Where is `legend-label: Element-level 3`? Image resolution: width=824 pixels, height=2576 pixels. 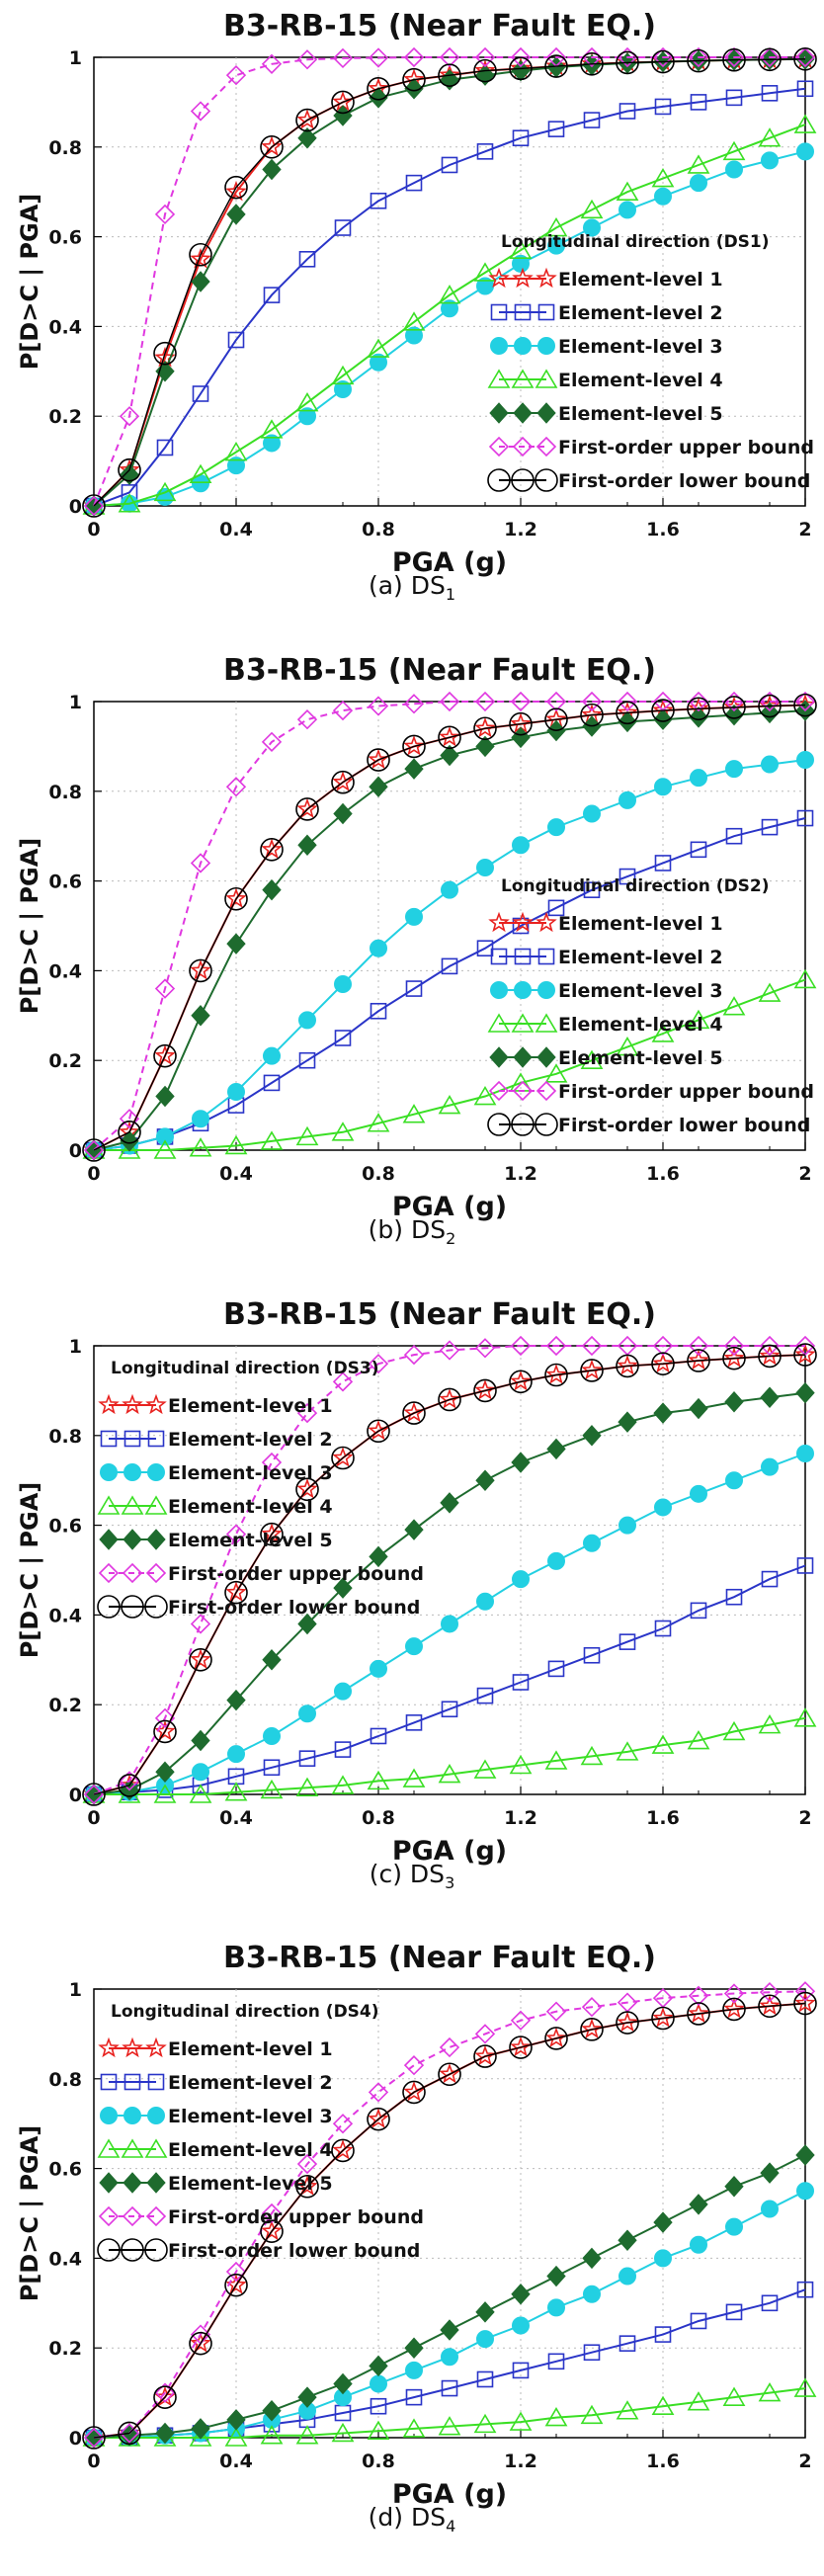 legend-label: Element-level 3 is located at coordinates (641, 347).